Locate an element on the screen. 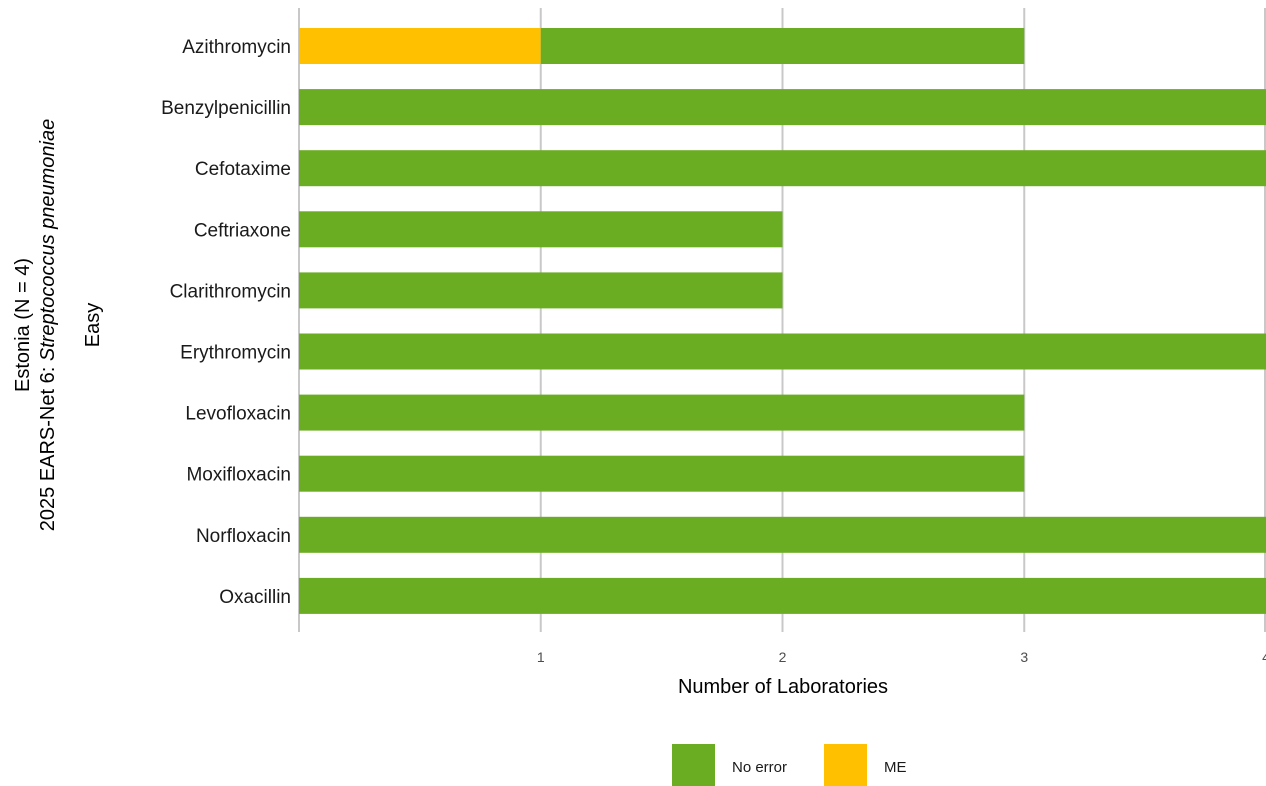  y-axis-title-part: 2025 EARS-Net 6: is located at coordinates (48, 446).